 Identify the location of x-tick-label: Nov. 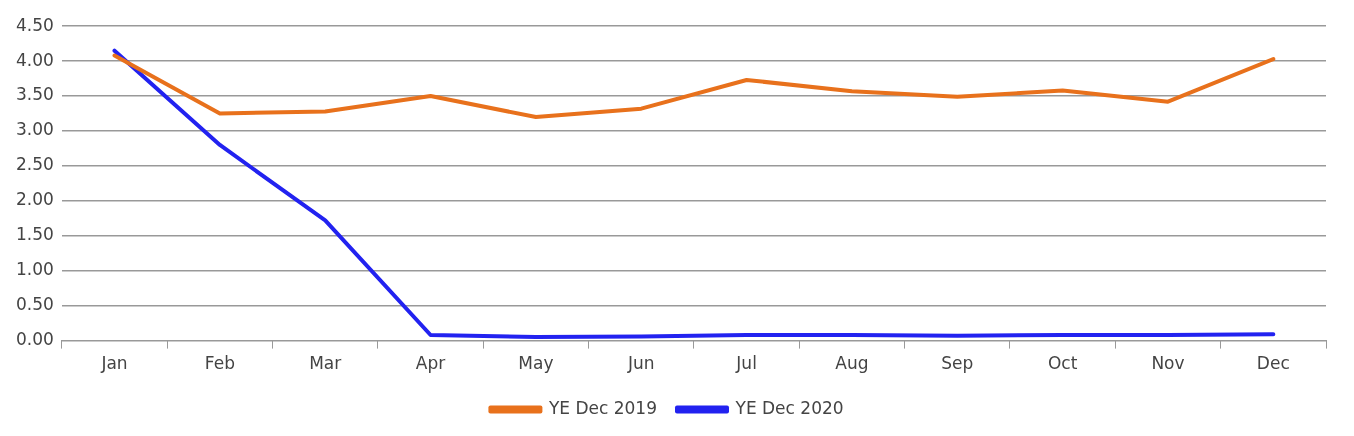
(1168, 363).